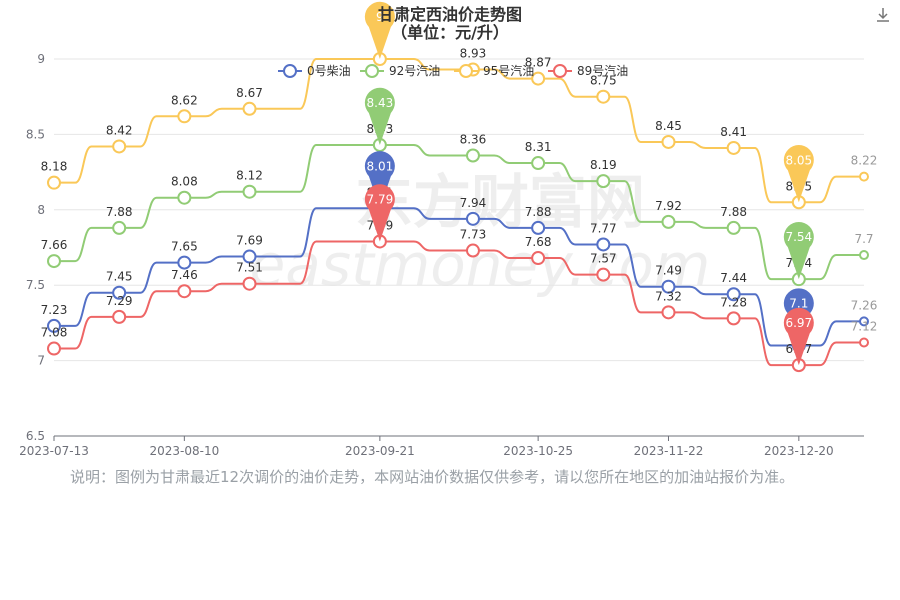 This screenshot has height=600, width=900. What do you see at coordinates (35, 436) in the screenshot?
I see `y-tick-label: 6.5` at bounding box center [35, 436].